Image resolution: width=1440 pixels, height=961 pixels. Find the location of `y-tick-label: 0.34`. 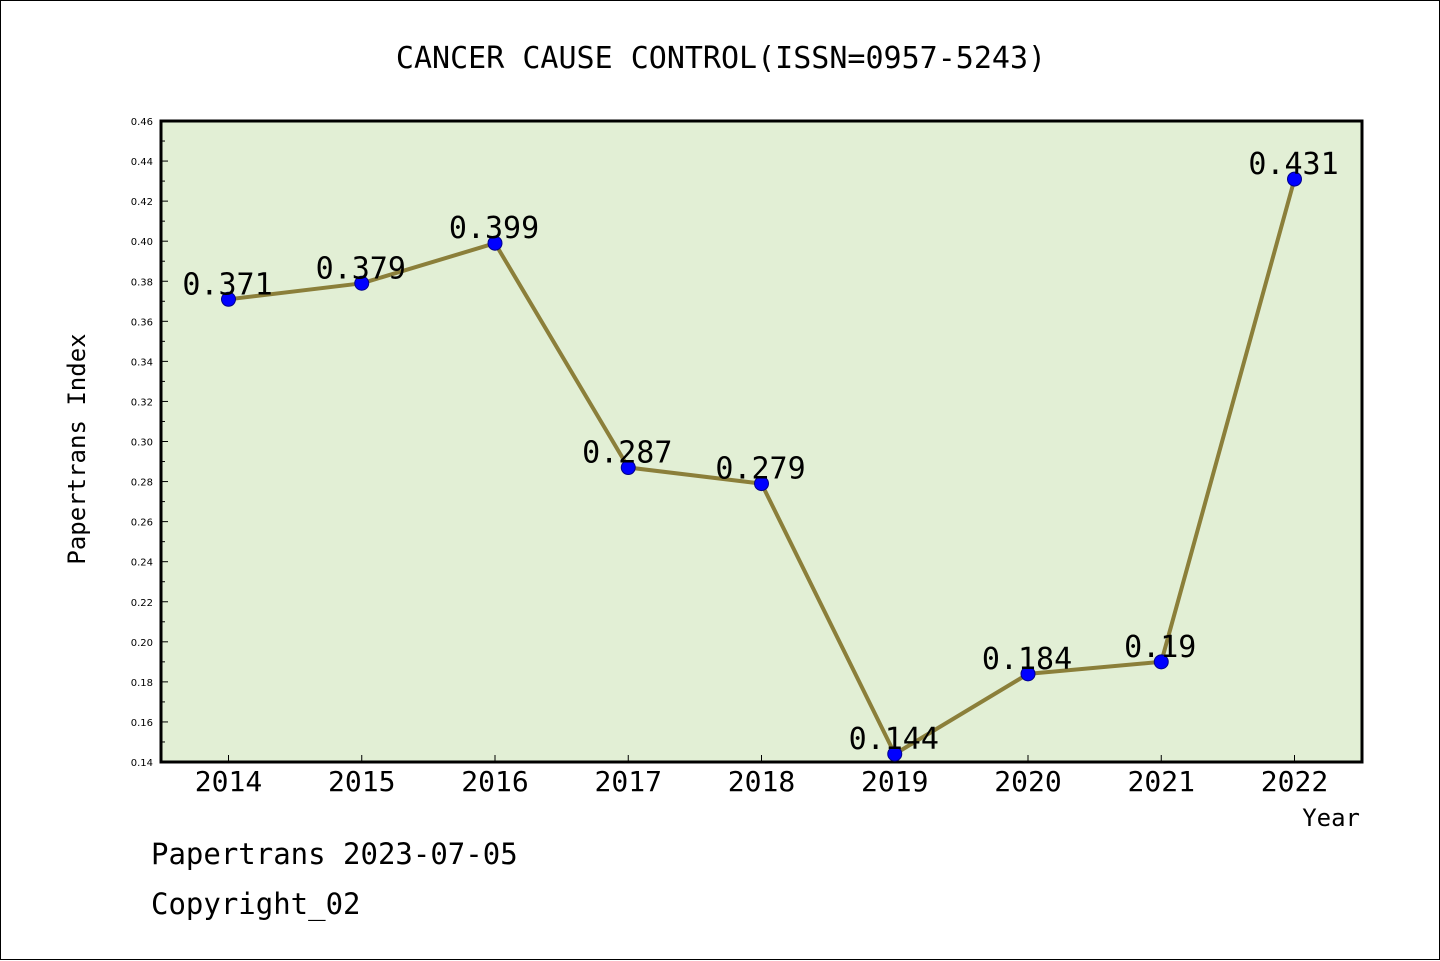

y-tick-label: 0.34 is located at coordinates (142, 362).